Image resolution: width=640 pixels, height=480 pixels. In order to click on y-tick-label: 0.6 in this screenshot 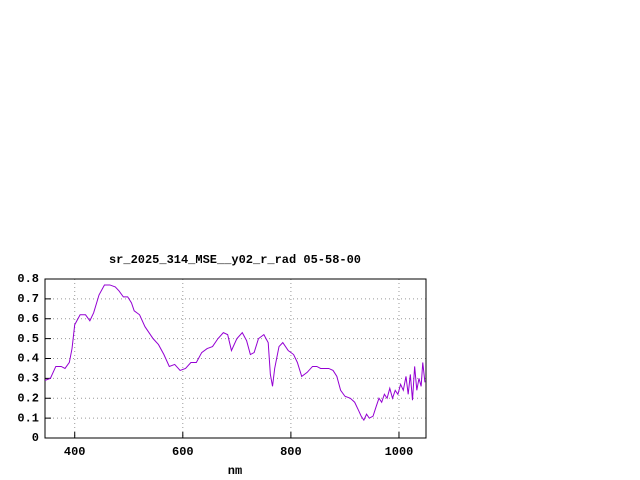, I will do `click(28, 319)`.